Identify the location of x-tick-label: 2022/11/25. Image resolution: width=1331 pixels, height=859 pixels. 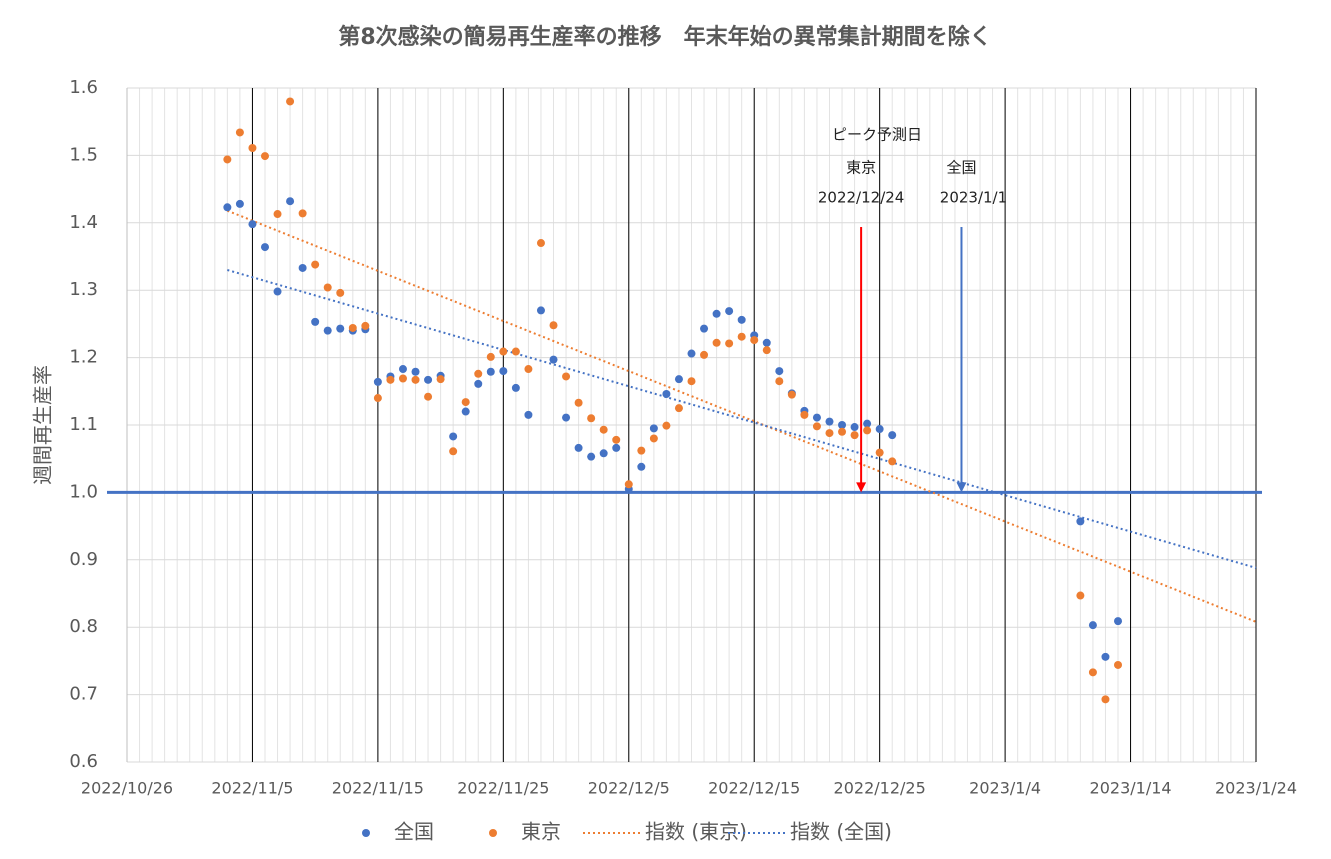
(503, 788).